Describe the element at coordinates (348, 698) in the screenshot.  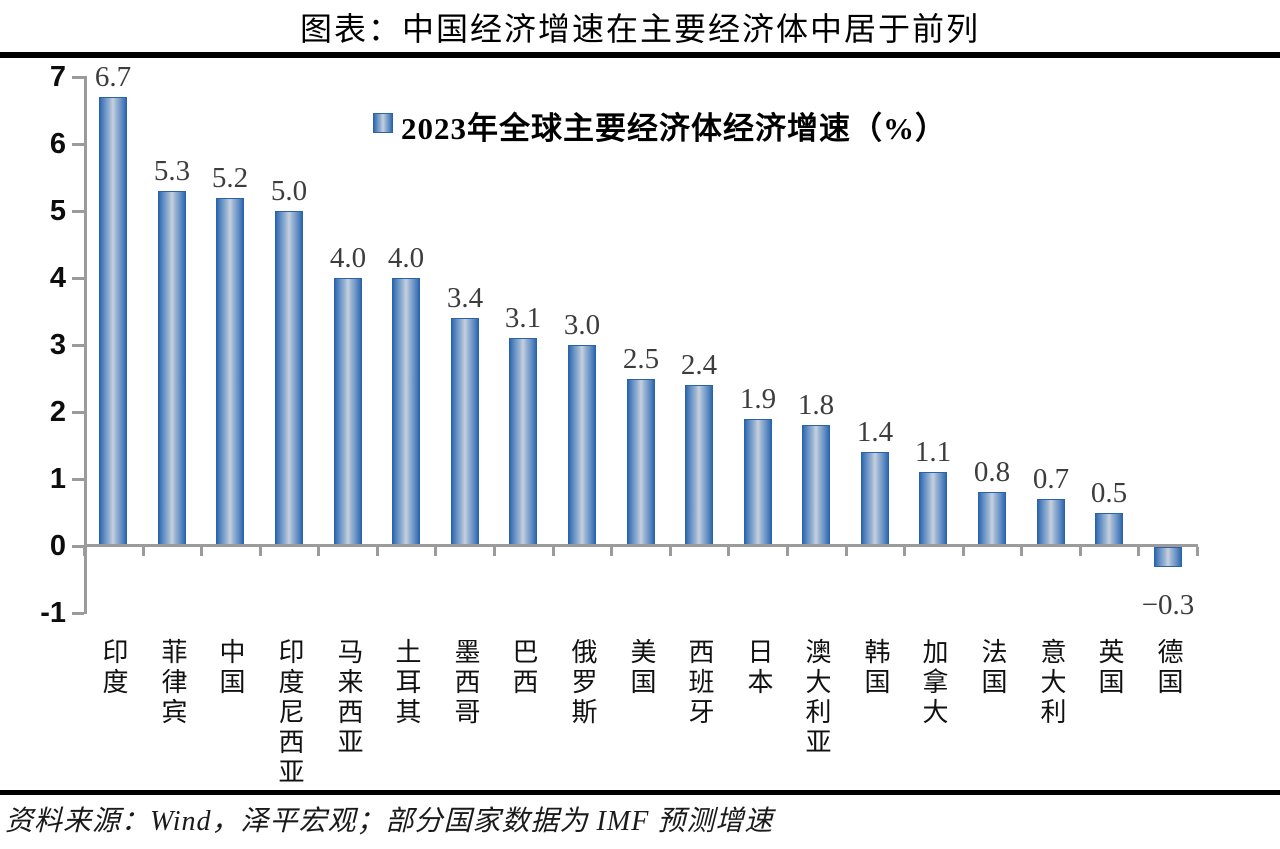
I see `category-label: 马来西亚` at that location.